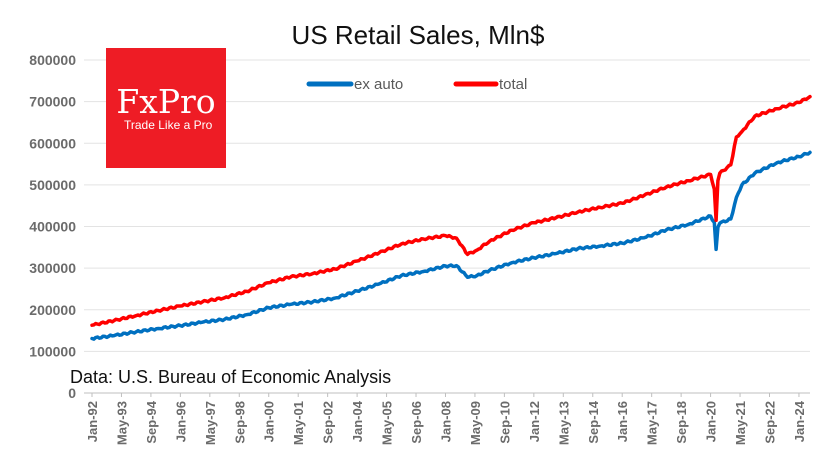  Describe the element at coordinates (357, 421) in the screenshot. I see `x-tick-label: Jan-04` at that location.